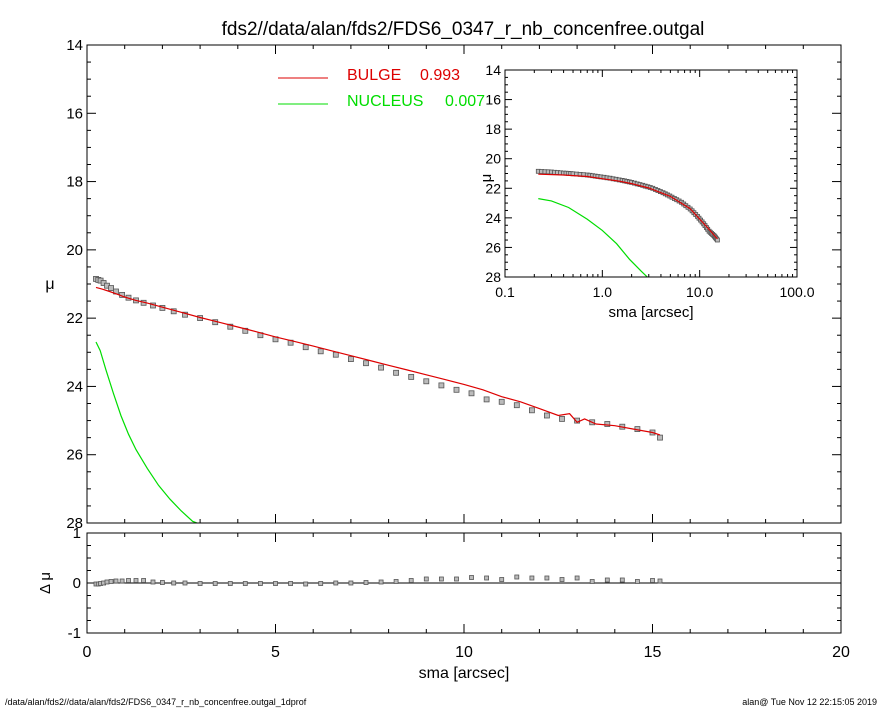 The image size is (885, 708). Describe the element at coordinates (74, 250) in the screenshot. I see `y-tick-label: 20` at that location.